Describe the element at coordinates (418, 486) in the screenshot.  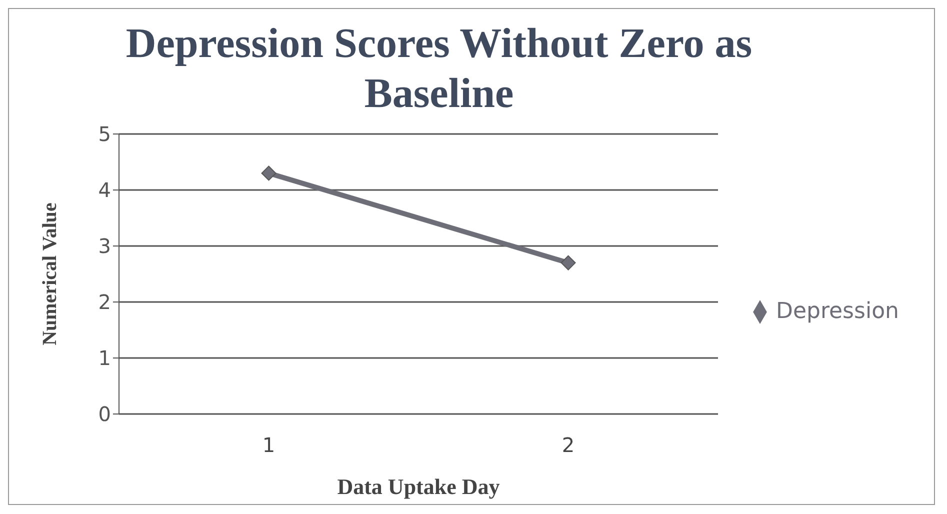
I see `x-axis-title: Data Uptake Day` at that location.